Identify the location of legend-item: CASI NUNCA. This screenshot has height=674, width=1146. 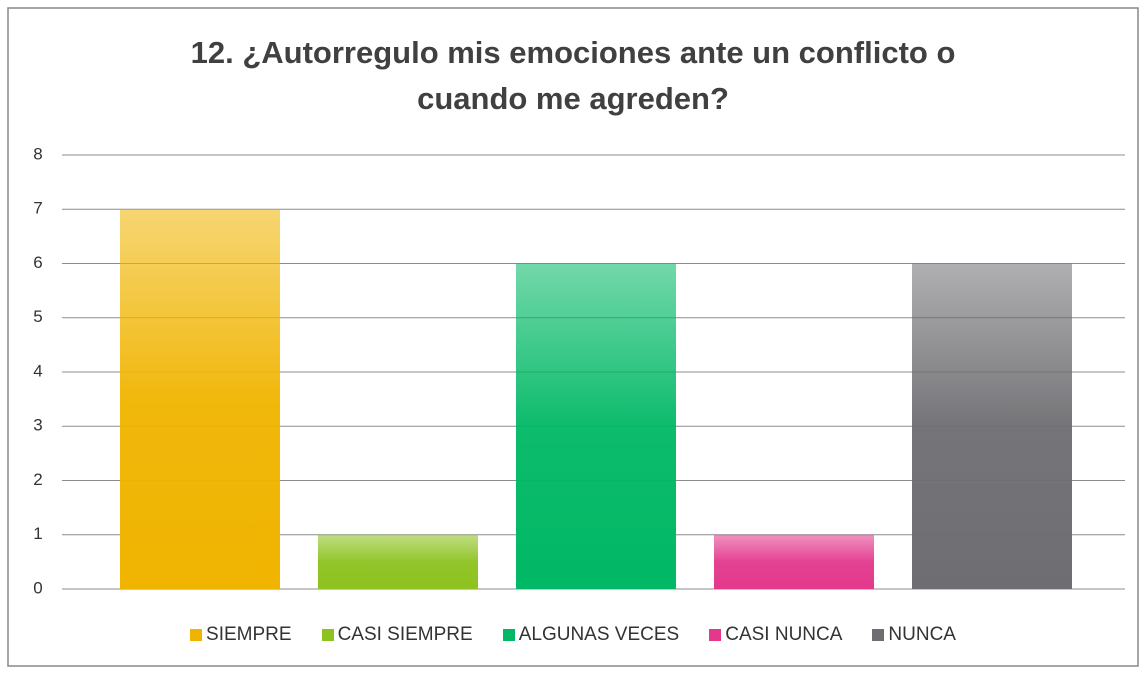
(775, 635).